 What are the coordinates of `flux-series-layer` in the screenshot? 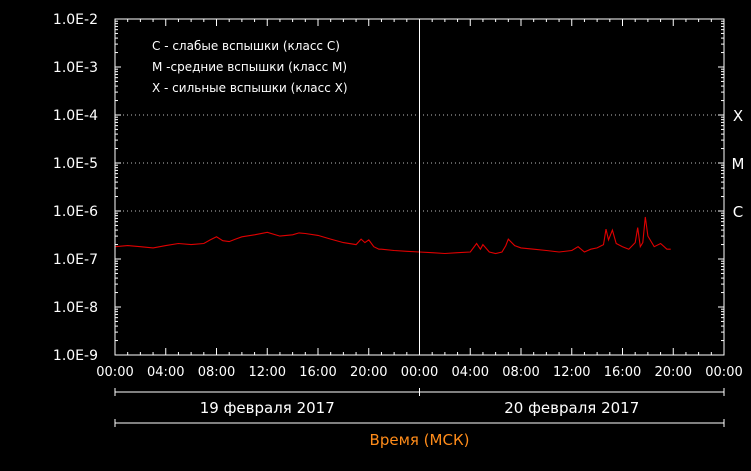 It's located at (392, 235).